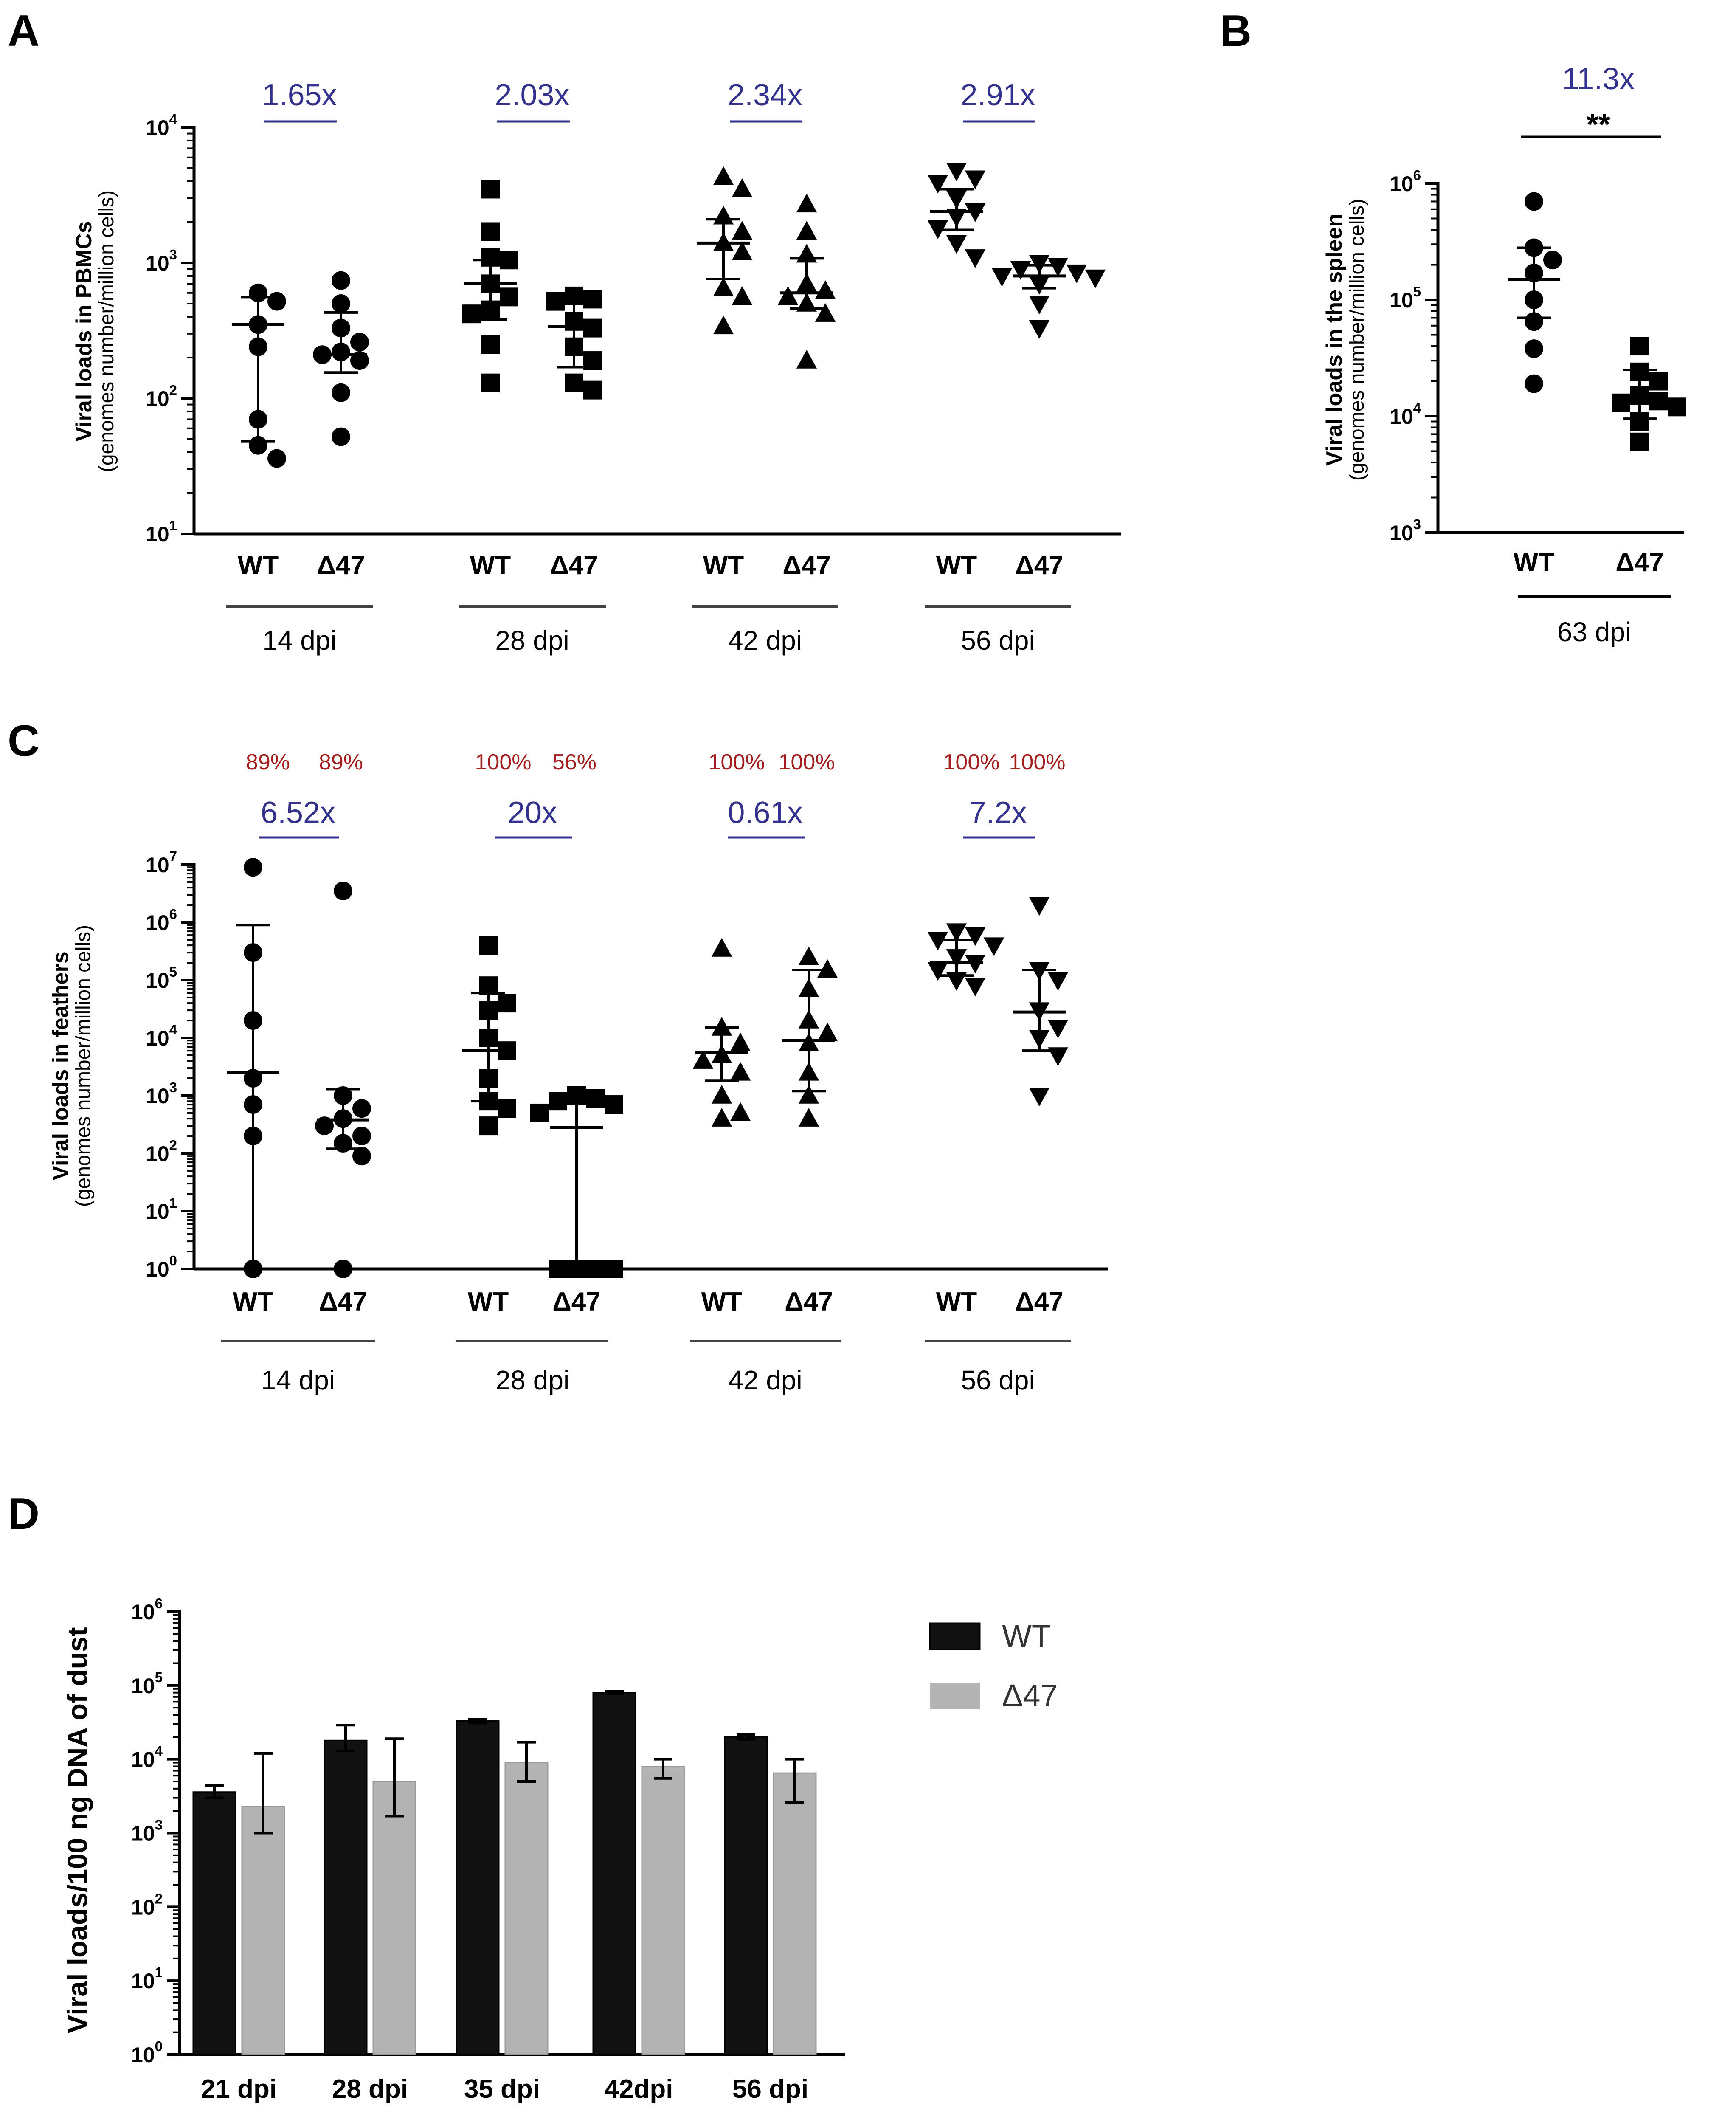 The image size is (1736, 2111). I want to click on a-fold-change: 2.34x, so click(765, 95).